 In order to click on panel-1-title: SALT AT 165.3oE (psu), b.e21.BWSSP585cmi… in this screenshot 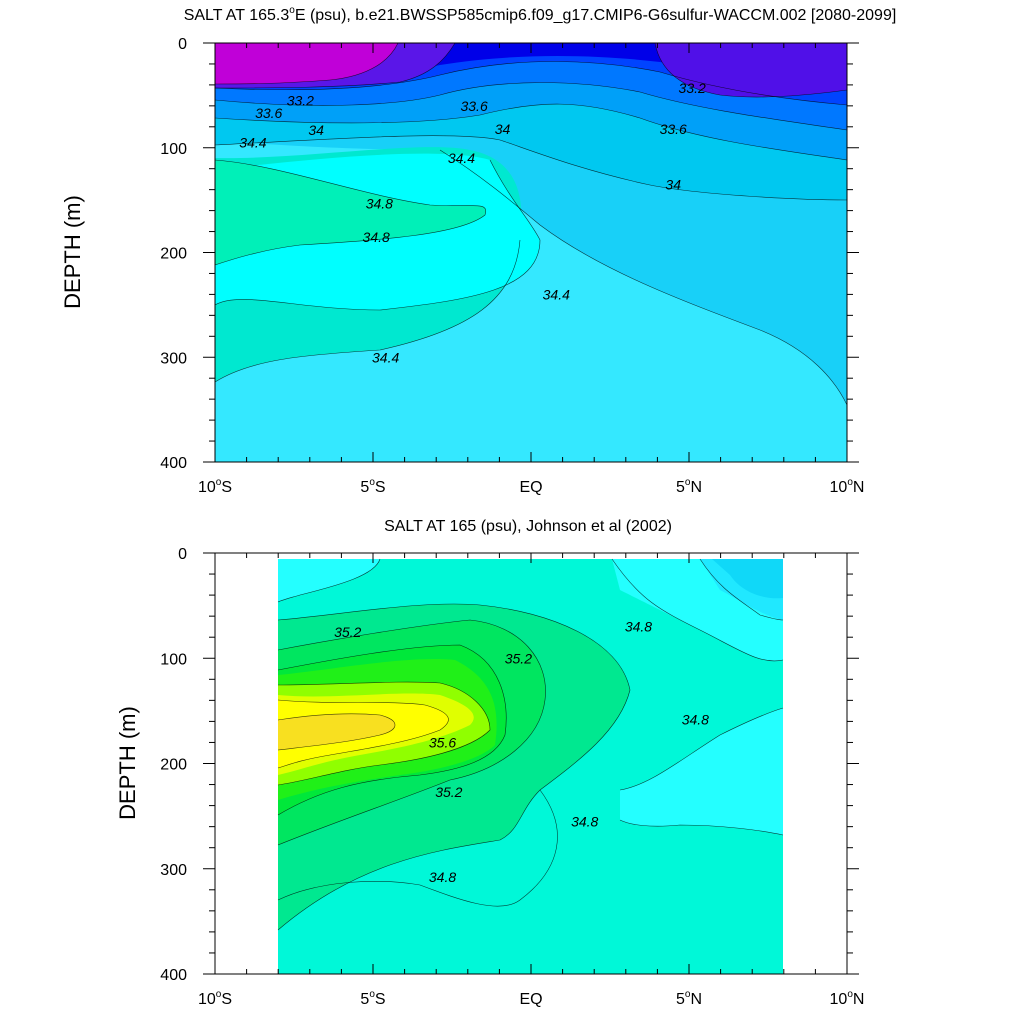, I will do `click(540, 14)`.